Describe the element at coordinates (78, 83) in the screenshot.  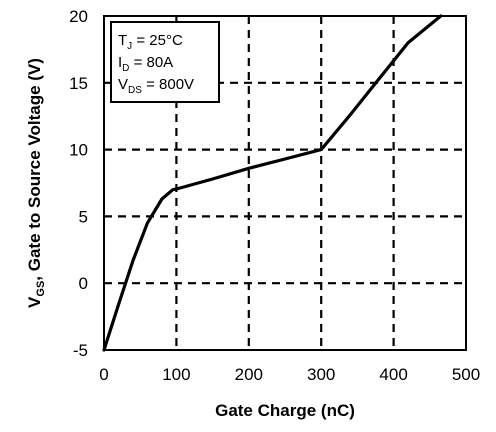
I see `y-tick-label: 15` at that location.